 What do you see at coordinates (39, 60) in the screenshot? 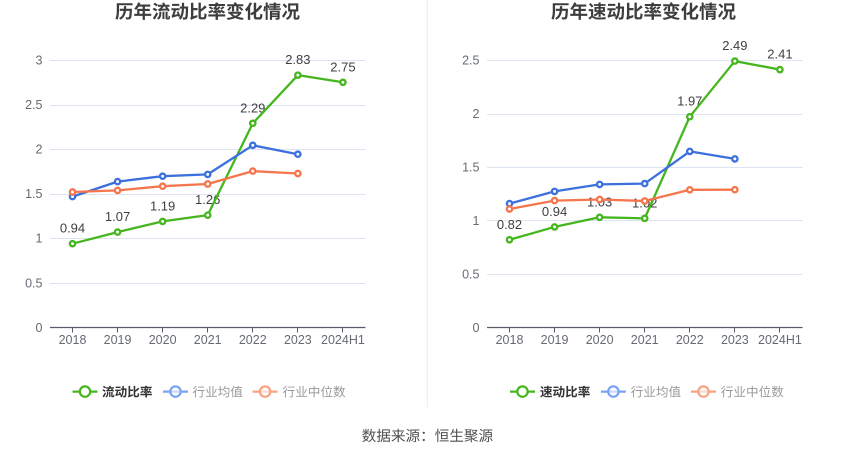
I see `svg-text: 3` at bounding box center [39, 60].